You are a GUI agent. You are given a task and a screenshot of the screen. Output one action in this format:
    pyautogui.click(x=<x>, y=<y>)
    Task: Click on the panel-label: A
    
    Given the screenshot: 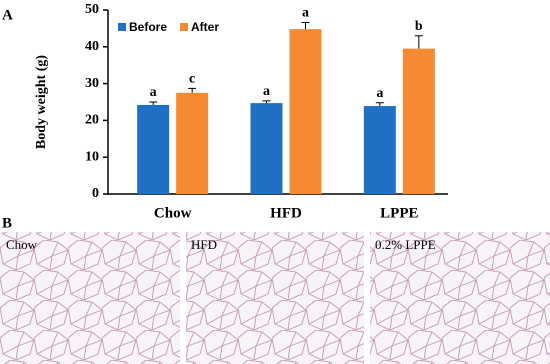 What is the action you would take?
    pyautogui.click(x=7, y=15)
    